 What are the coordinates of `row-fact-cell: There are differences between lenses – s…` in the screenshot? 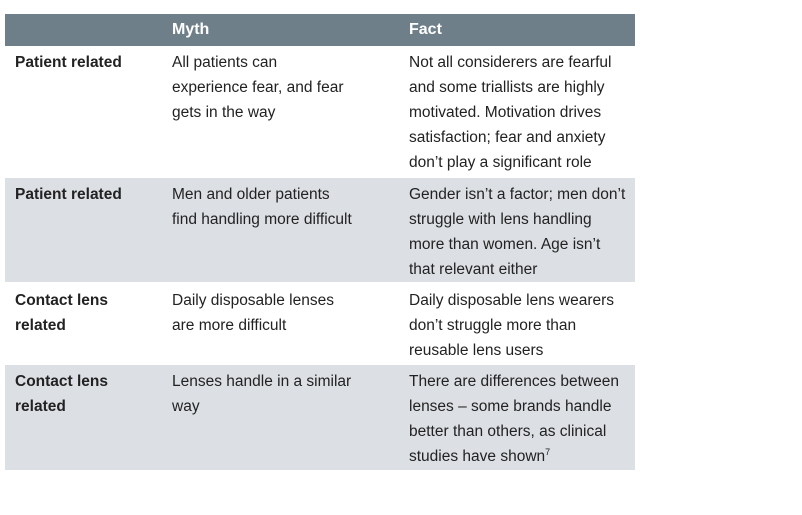 It's located at (517, 419).